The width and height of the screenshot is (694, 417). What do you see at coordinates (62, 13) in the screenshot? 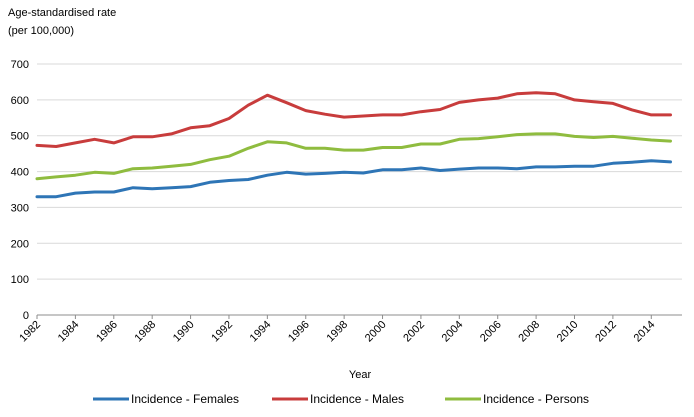
I see `y-axis-title-line-1: Age-standardised rate` at bounding box center [62, 13].